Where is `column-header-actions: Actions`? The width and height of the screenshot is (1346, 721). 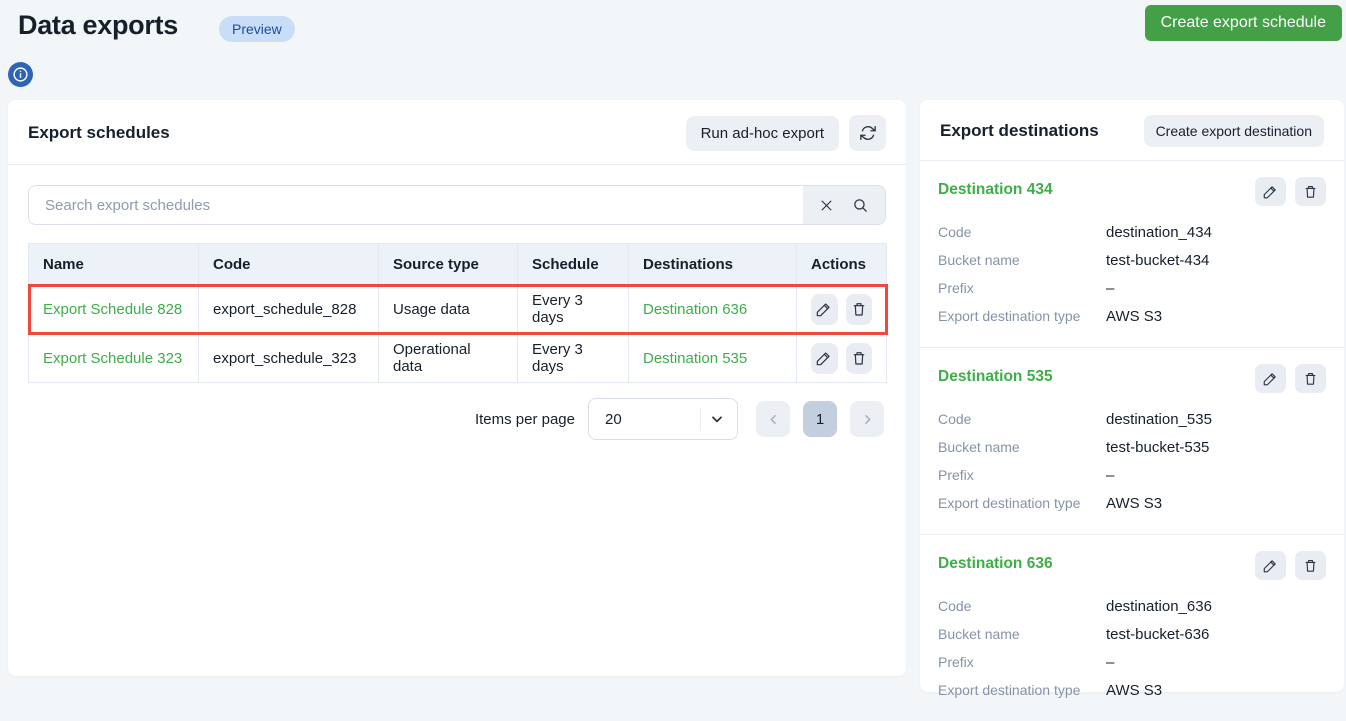
column-header-actions: Actions is located at coordinates (841, 264).